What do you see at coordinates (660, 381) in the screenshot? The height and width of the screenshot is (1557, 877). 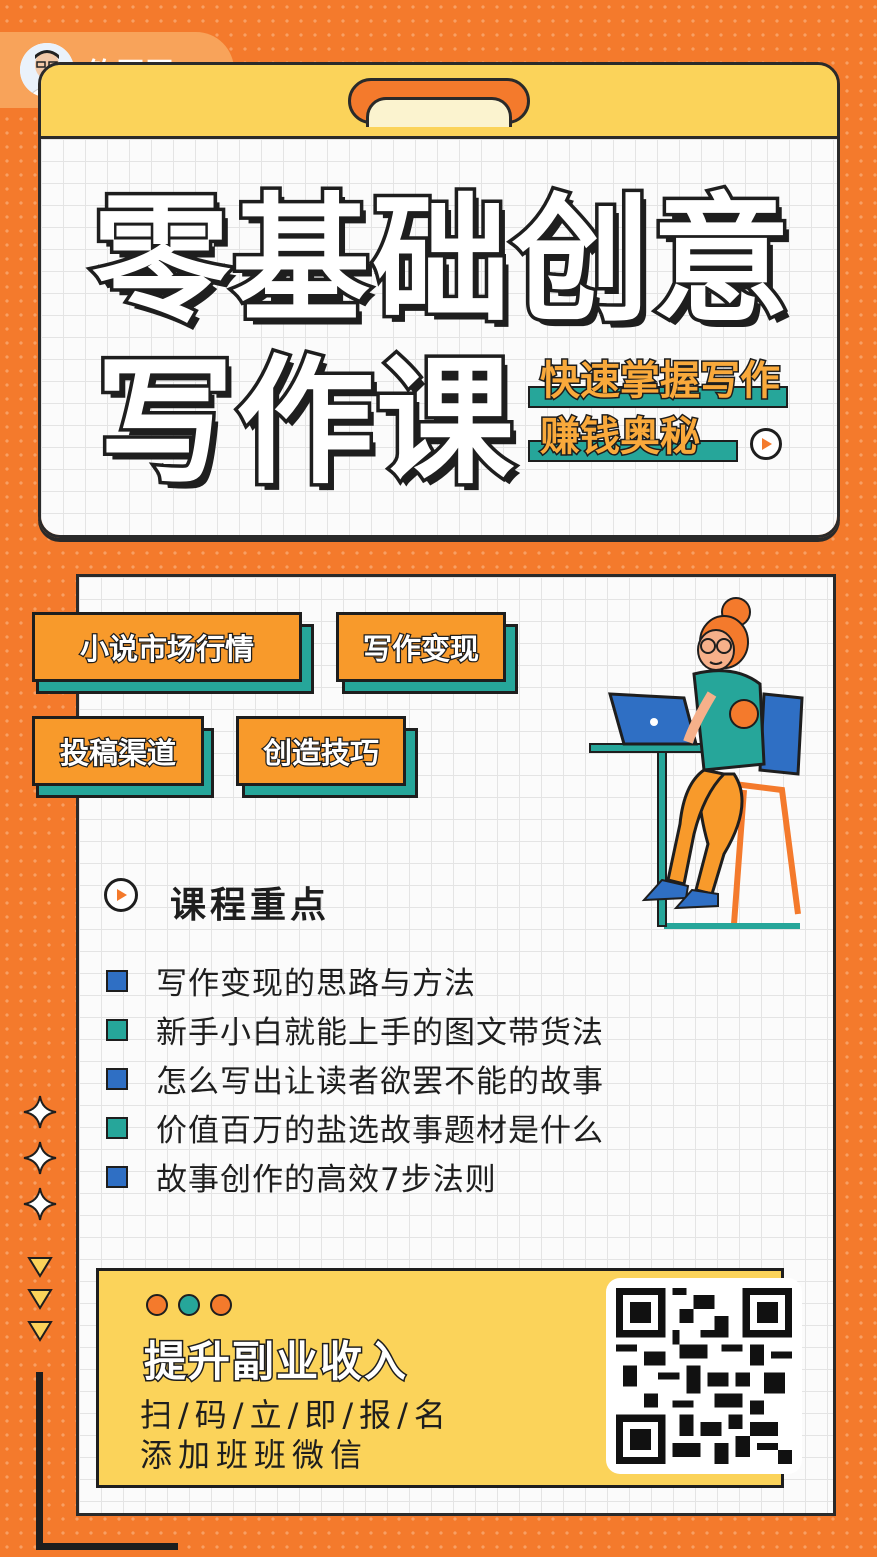 I see `tagline-line1: 快速掌握写作` at bounding box center [660, 381].